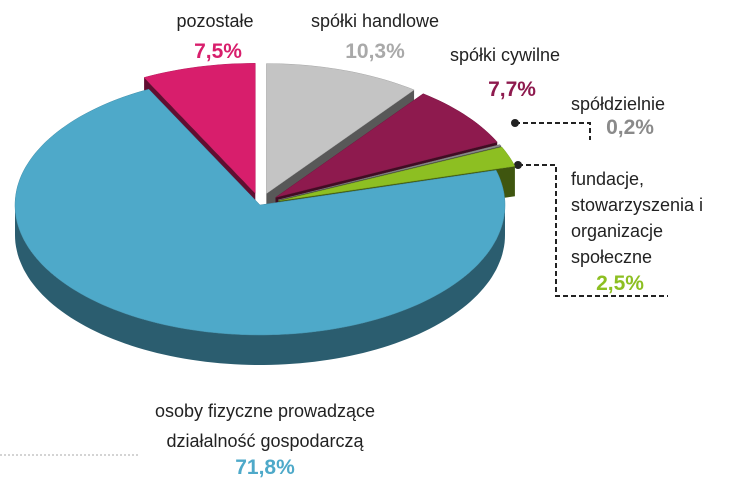 Image resolution: width=747 pixels, height=486 pixels. I want to click on slice-label: spółki handlowe, so click(375, 21).